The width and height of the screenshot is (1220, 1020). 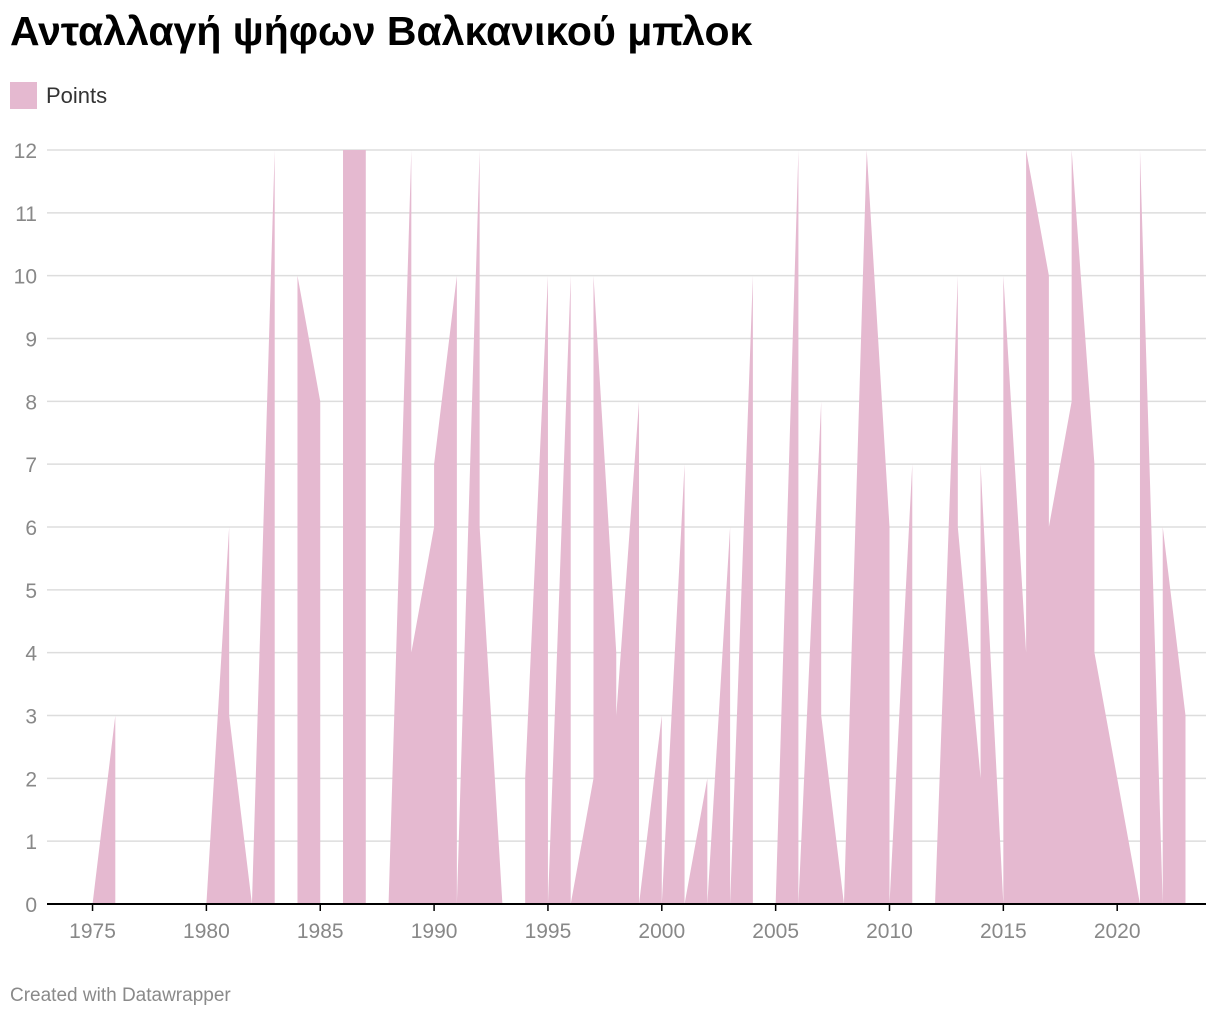 What do you see at coordinates (31, 905) in the screenshot?
I see `y-tick-label: 0` at bounding box center [31, 905].